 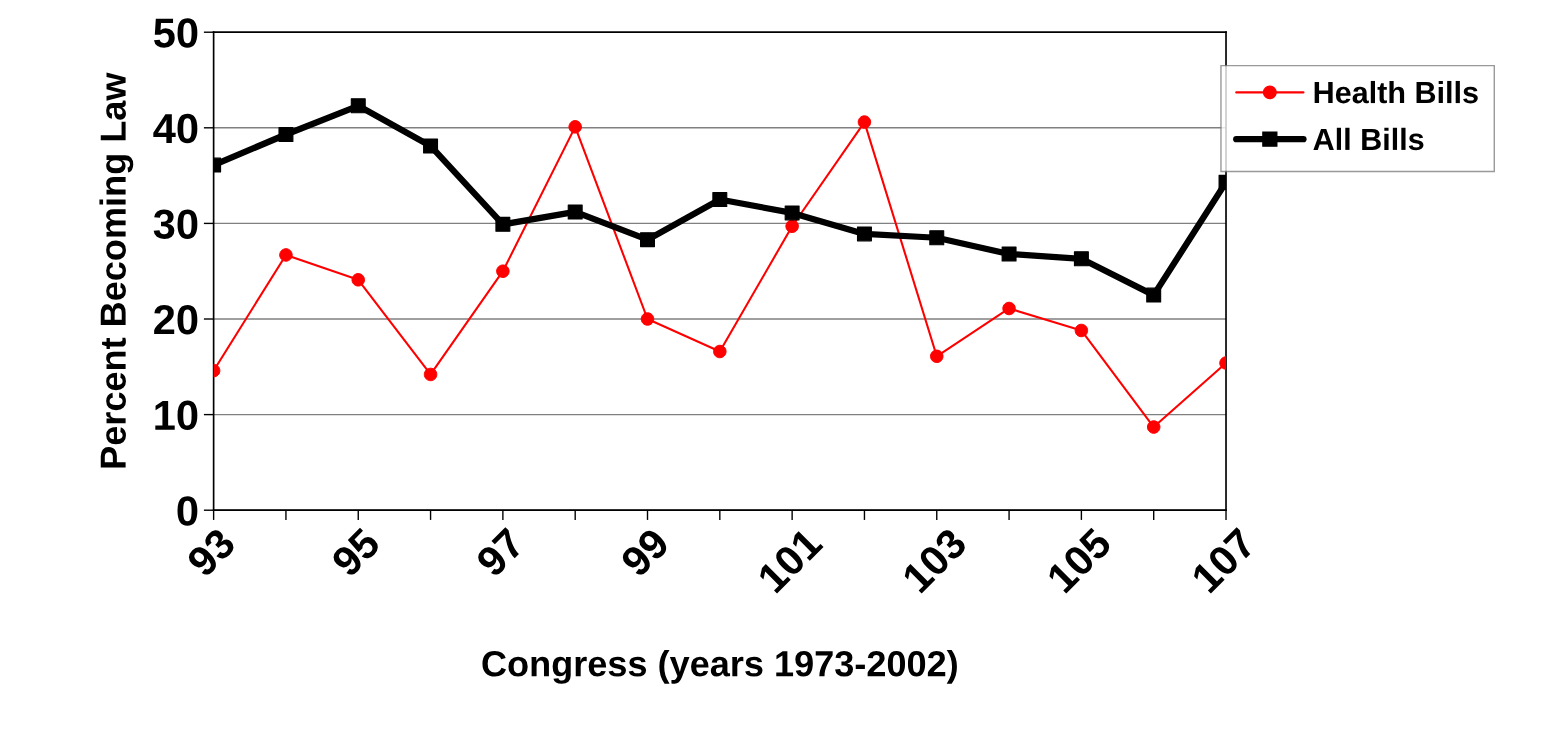 I want to click on y-tick-label: 10, so click(x=176, y=415).